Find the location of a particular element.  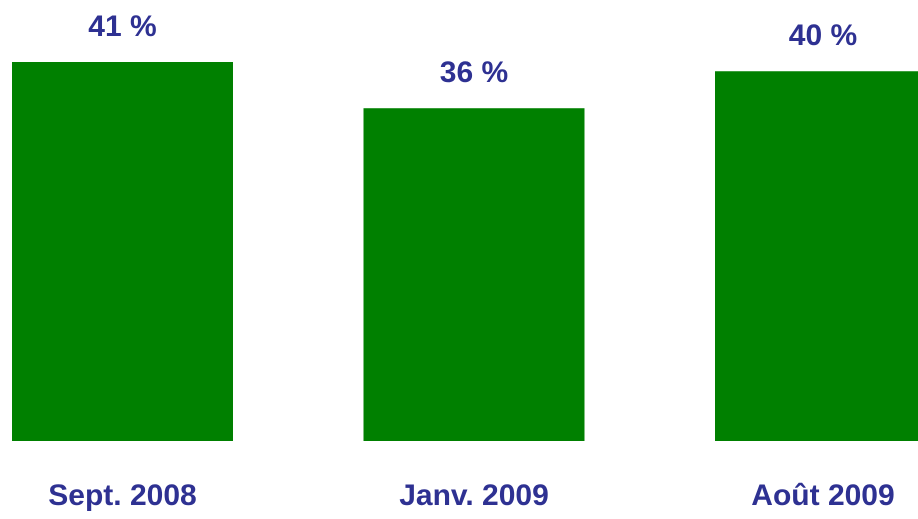

value-label: 40 % is located at coordinates (823, 35).